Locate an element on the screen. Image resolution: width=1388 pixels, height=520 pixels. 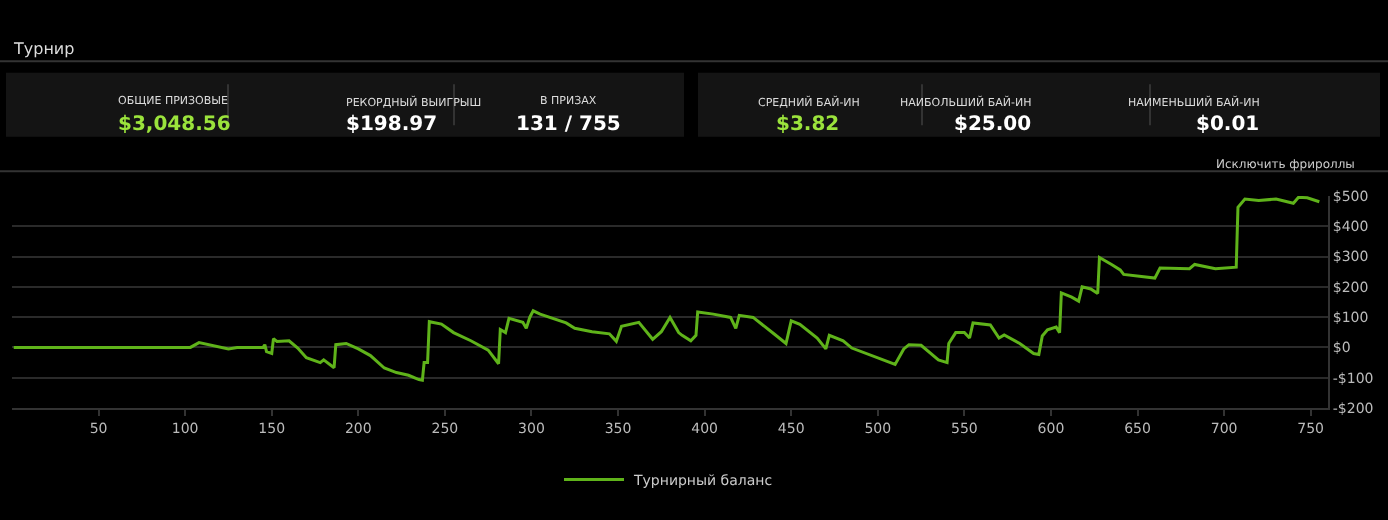
text: $3.82 is located at coordinates (808, 125).